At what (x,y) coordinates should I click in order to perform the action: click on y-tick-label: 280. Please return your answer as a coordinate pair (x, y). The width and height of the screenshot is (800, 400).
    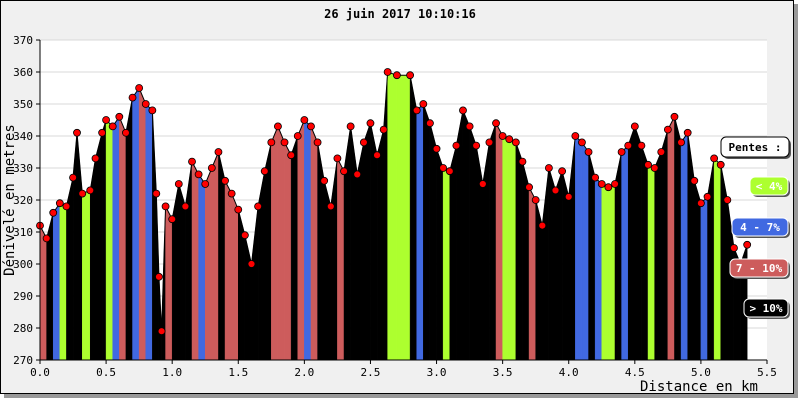
    Looking at the image, I should click on (23, 328).